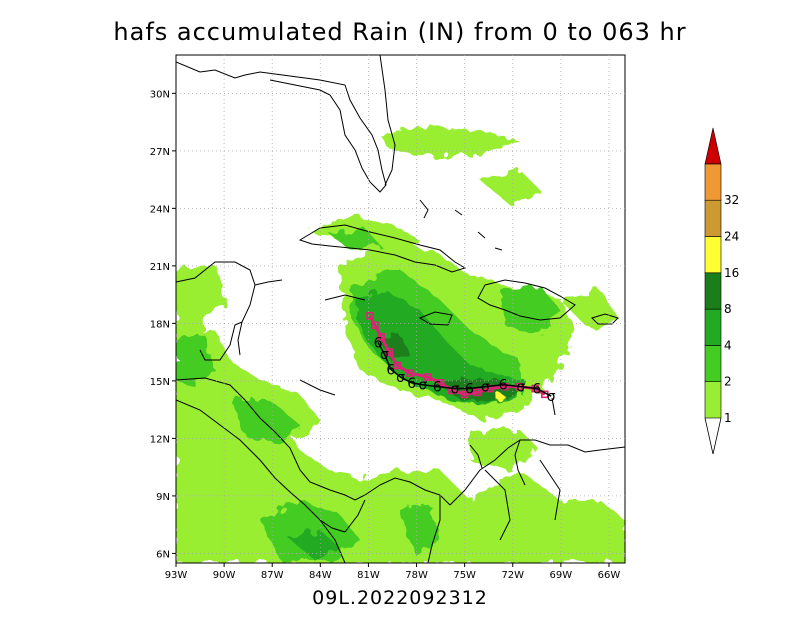 The image size is (800, 618). What do you see at coordinates (464, 369) in the screenshot?
I see `best-track-line` at bounding box center [464, 369].